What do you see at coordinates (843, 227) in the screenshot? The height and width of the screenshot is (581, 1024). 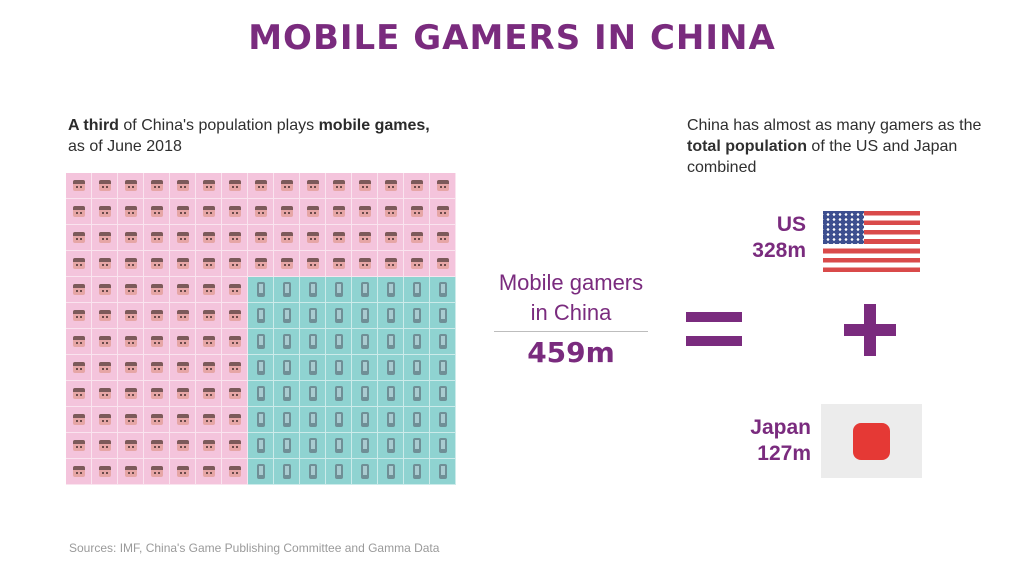 I see `us-flag-canton` at bounding box center [843, 227].